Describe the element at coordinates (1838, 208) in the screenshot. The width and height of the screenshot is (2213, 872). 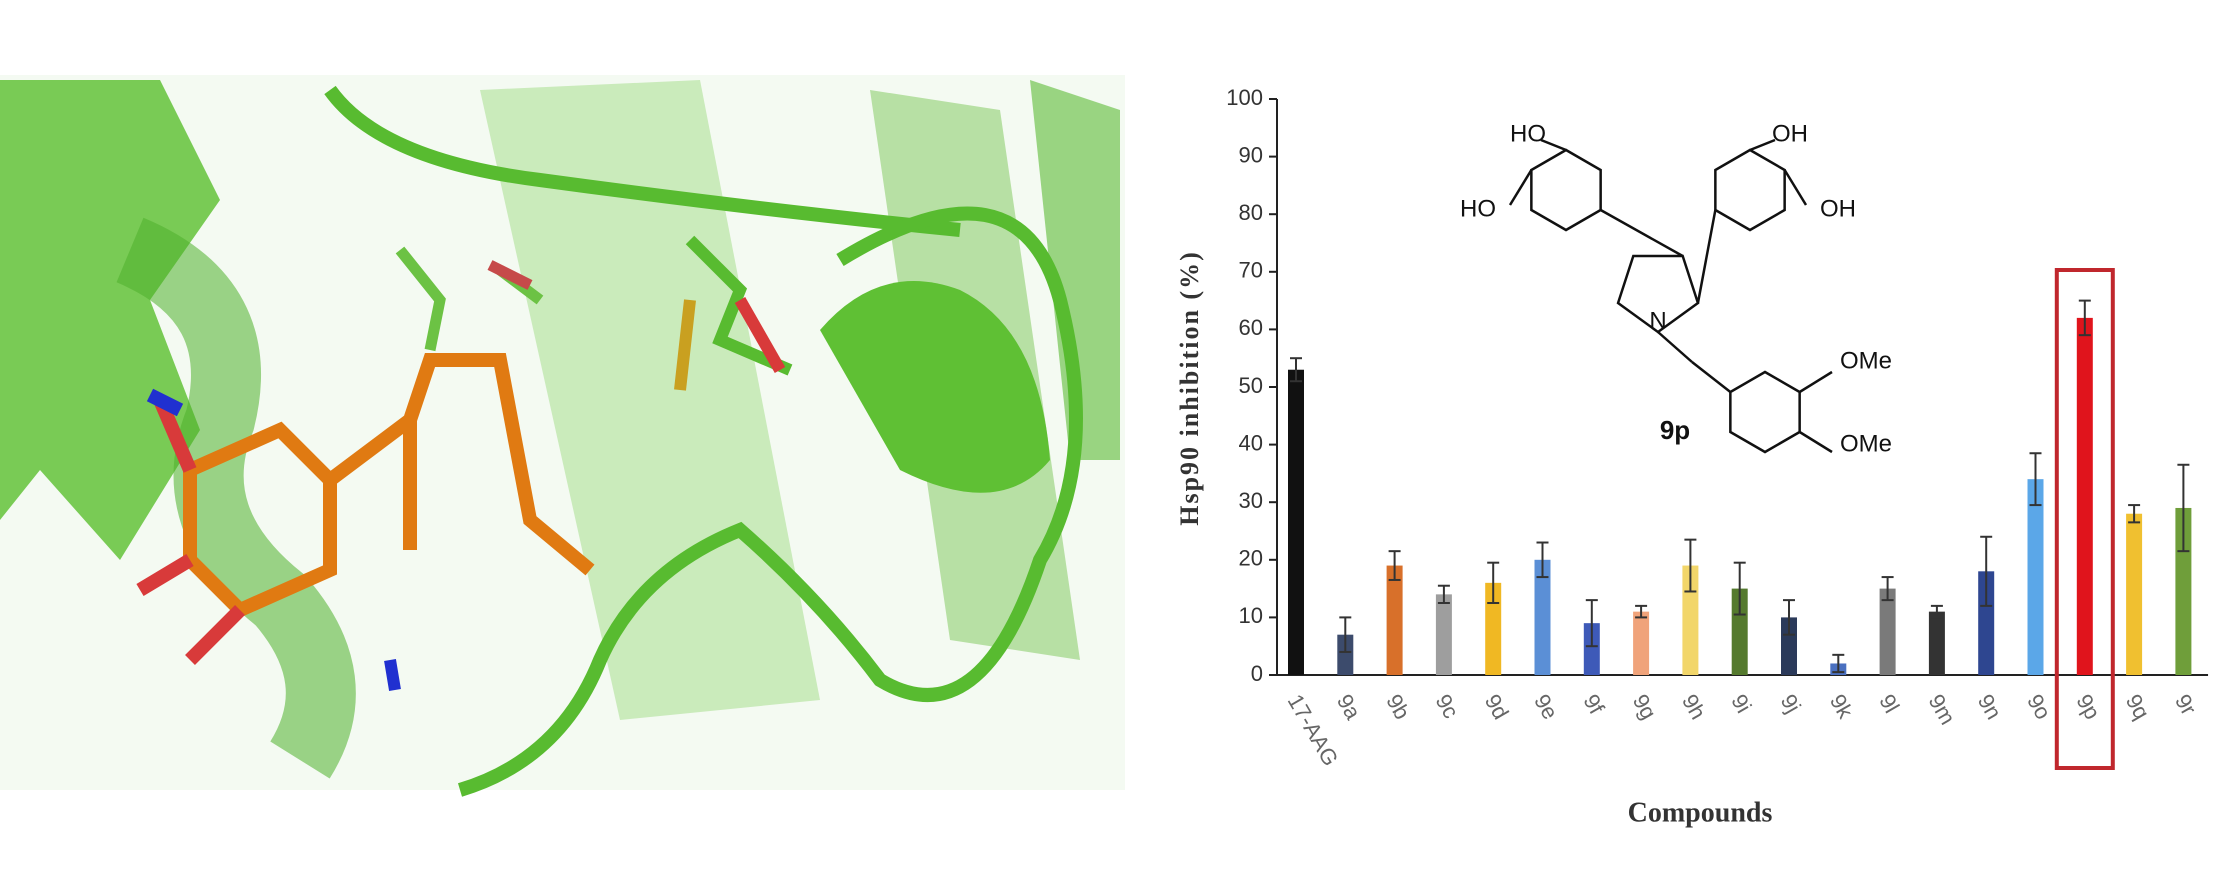
I see `atom-label: OH` at that location.